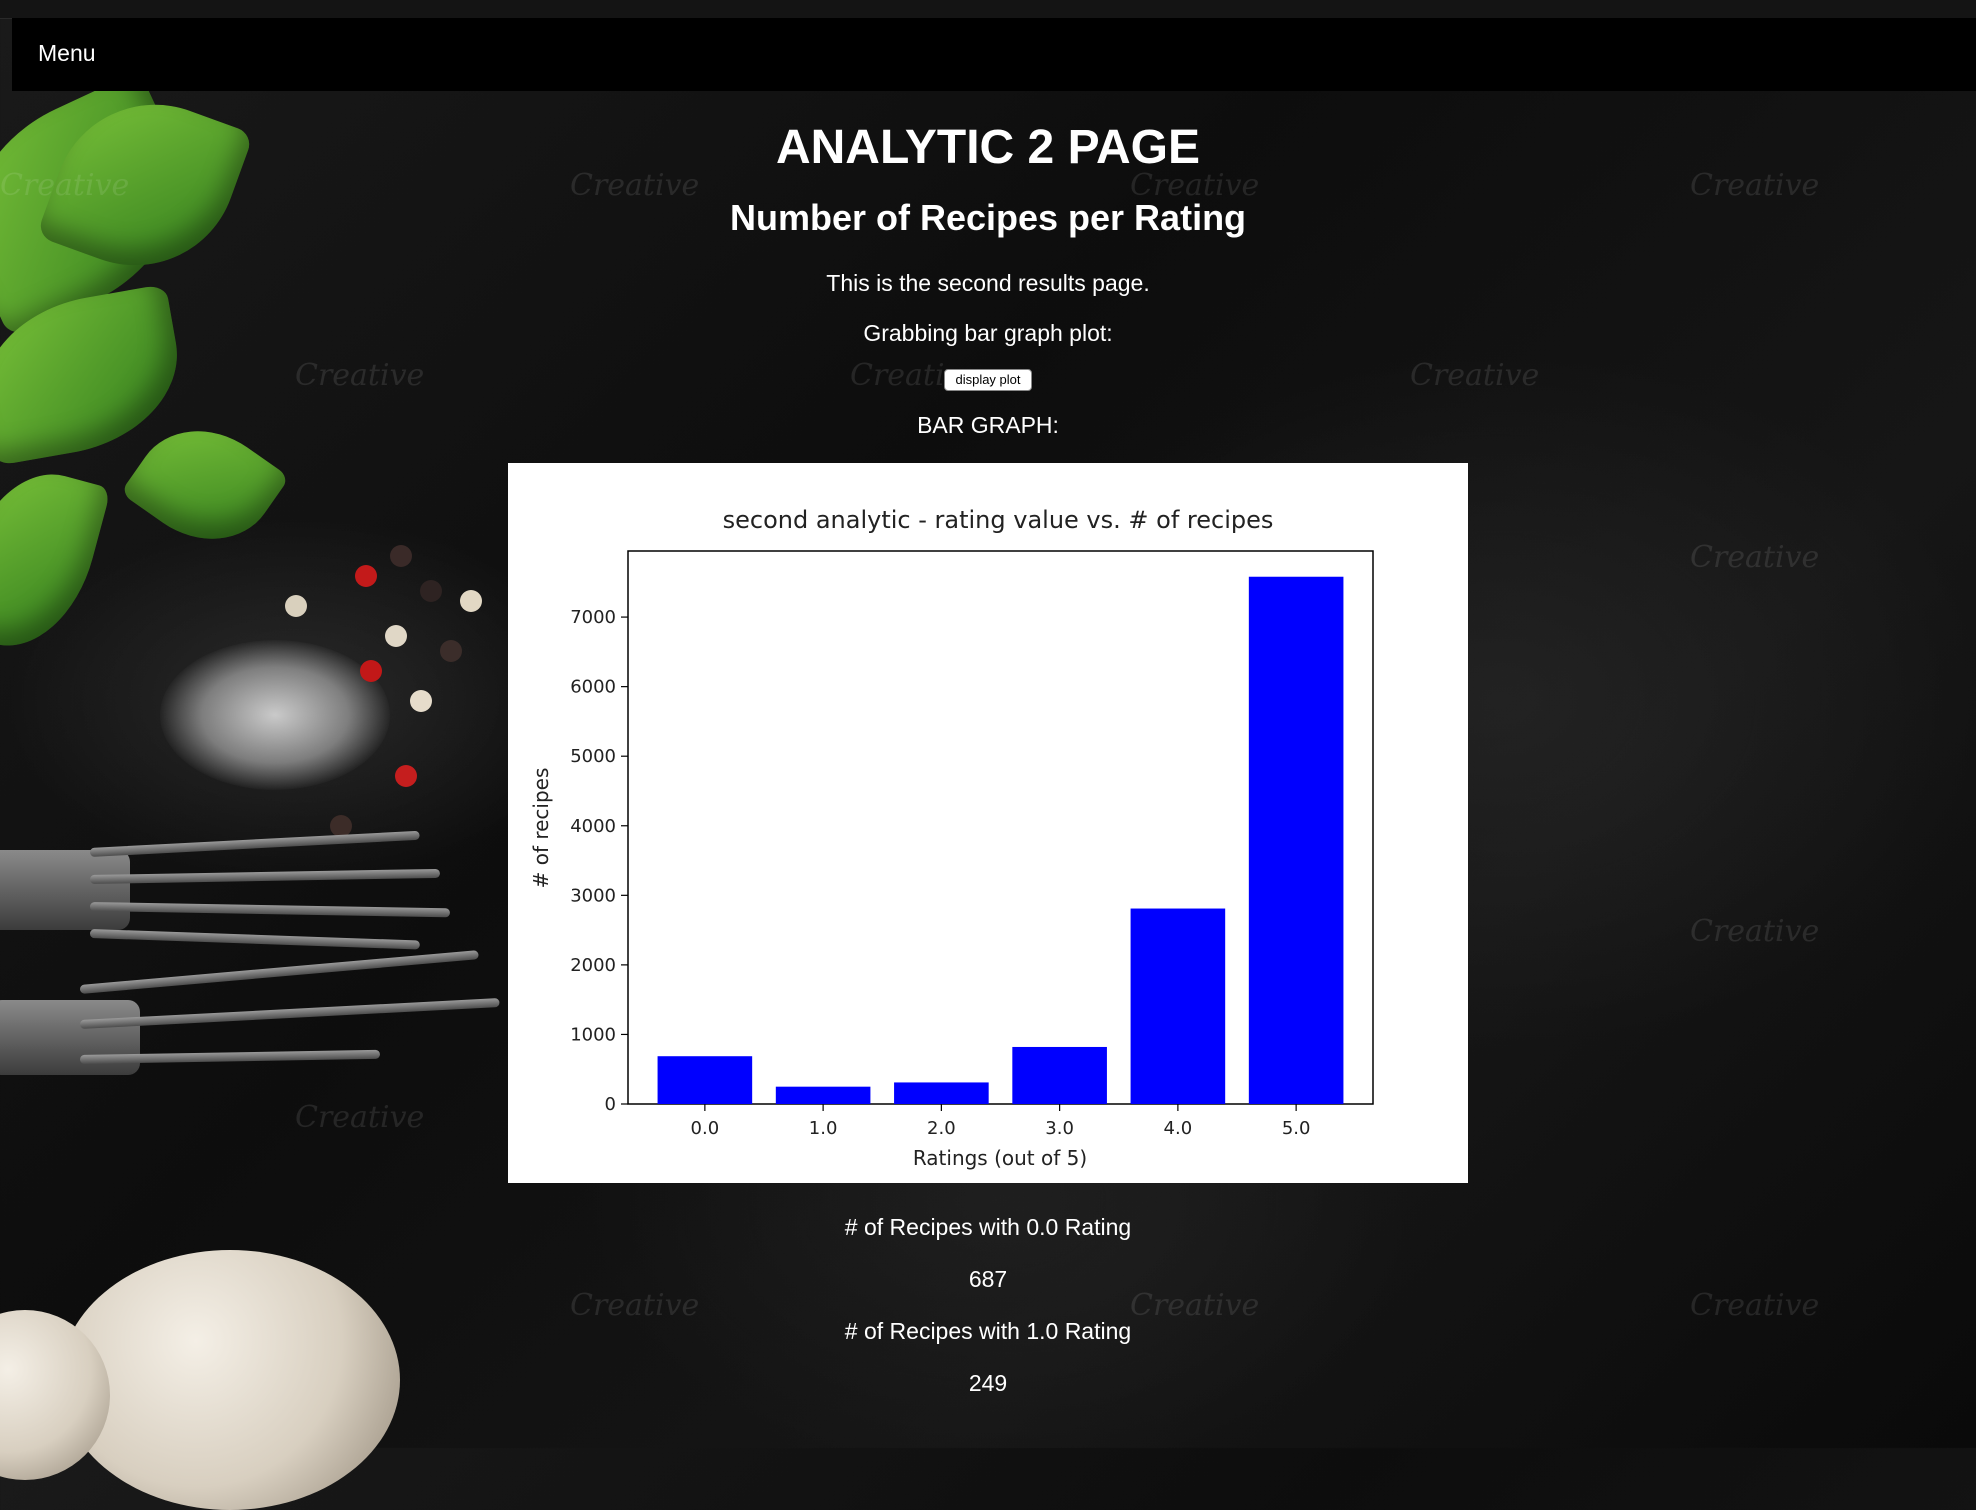 The height and width of the screenshot is (1510, 1976). Describe the element at coordinates (988, 1227) in the screenshot. I see `stat-label-rating-0: # of Recipes with 0.0 Rating` at that location.